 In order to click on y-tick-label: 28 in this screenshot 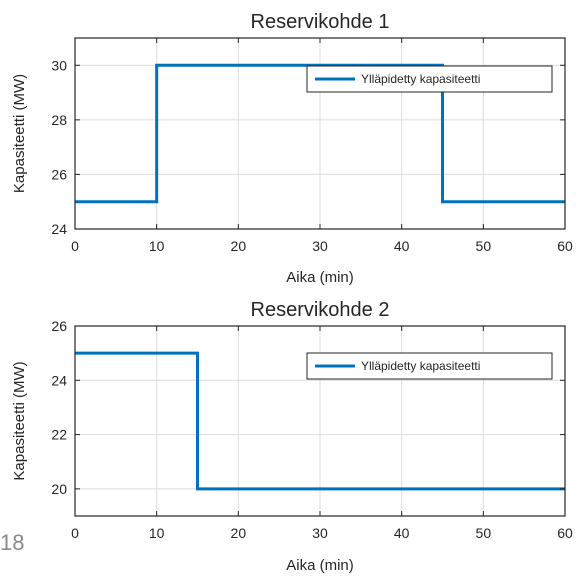, I will do `click(59, 120)`.